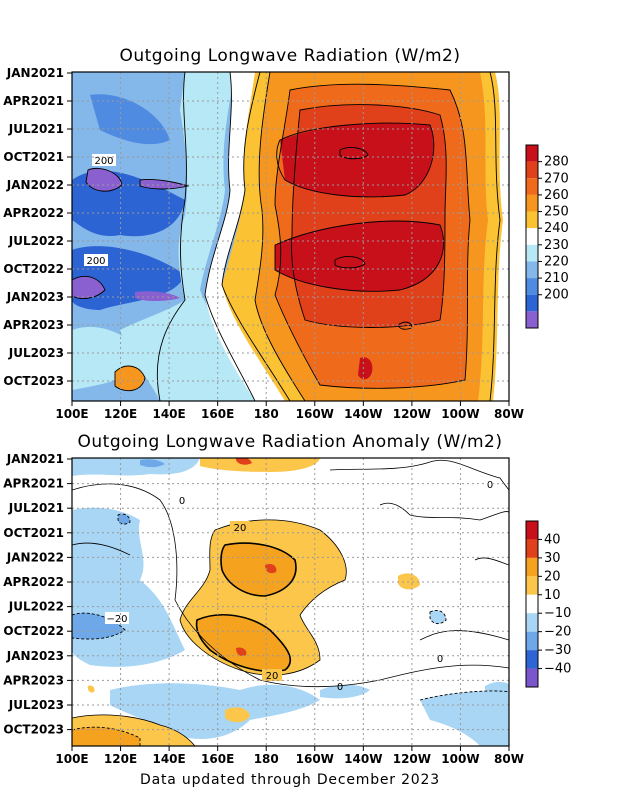 The height and width of the screenshot is (800, 618). What do you see at coordinates (552, 558) in the screenshot?
I see `colorbar-label: 30` at bounding box center [552, 558].